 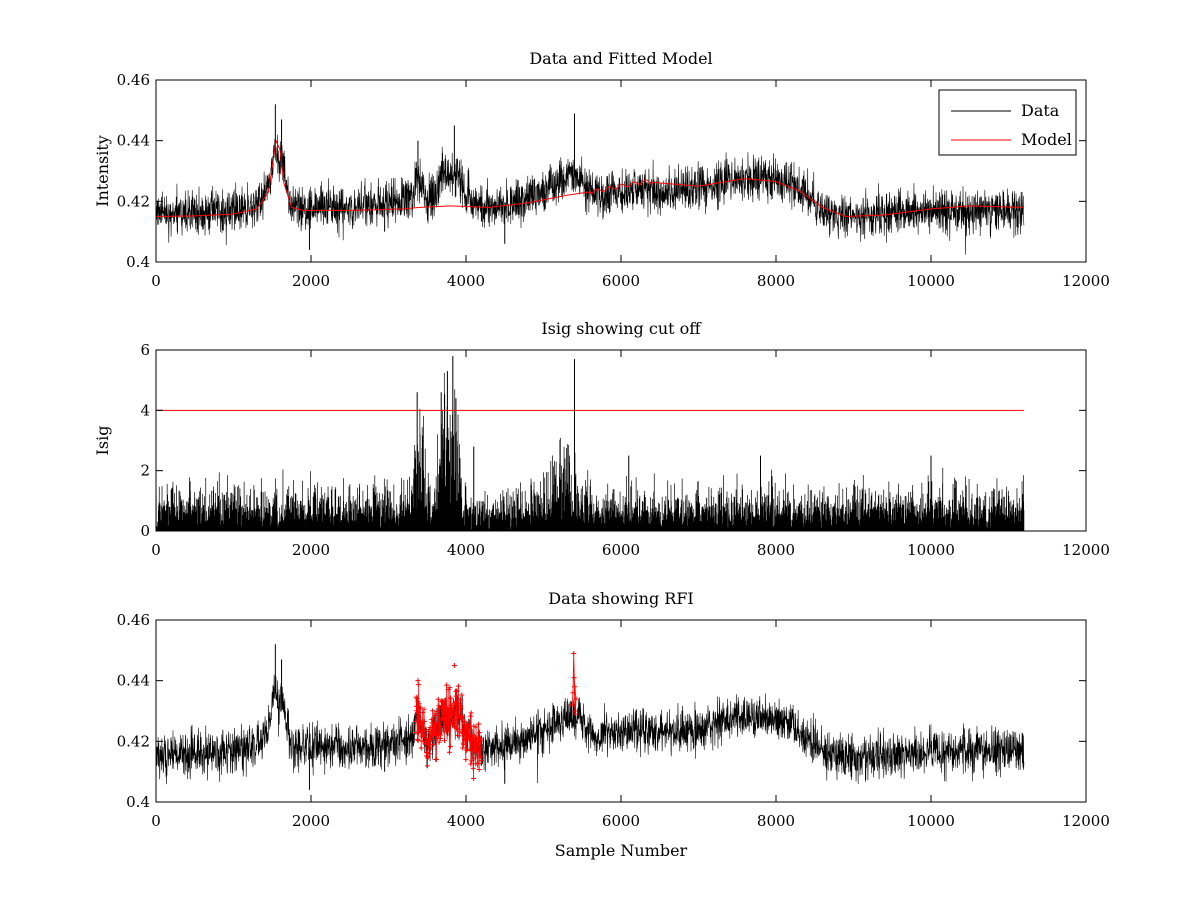 What do you see at coordinates (145, 350) in the screenshot?
I see `y-tick-label: 6` at bounding box center [145, 350].